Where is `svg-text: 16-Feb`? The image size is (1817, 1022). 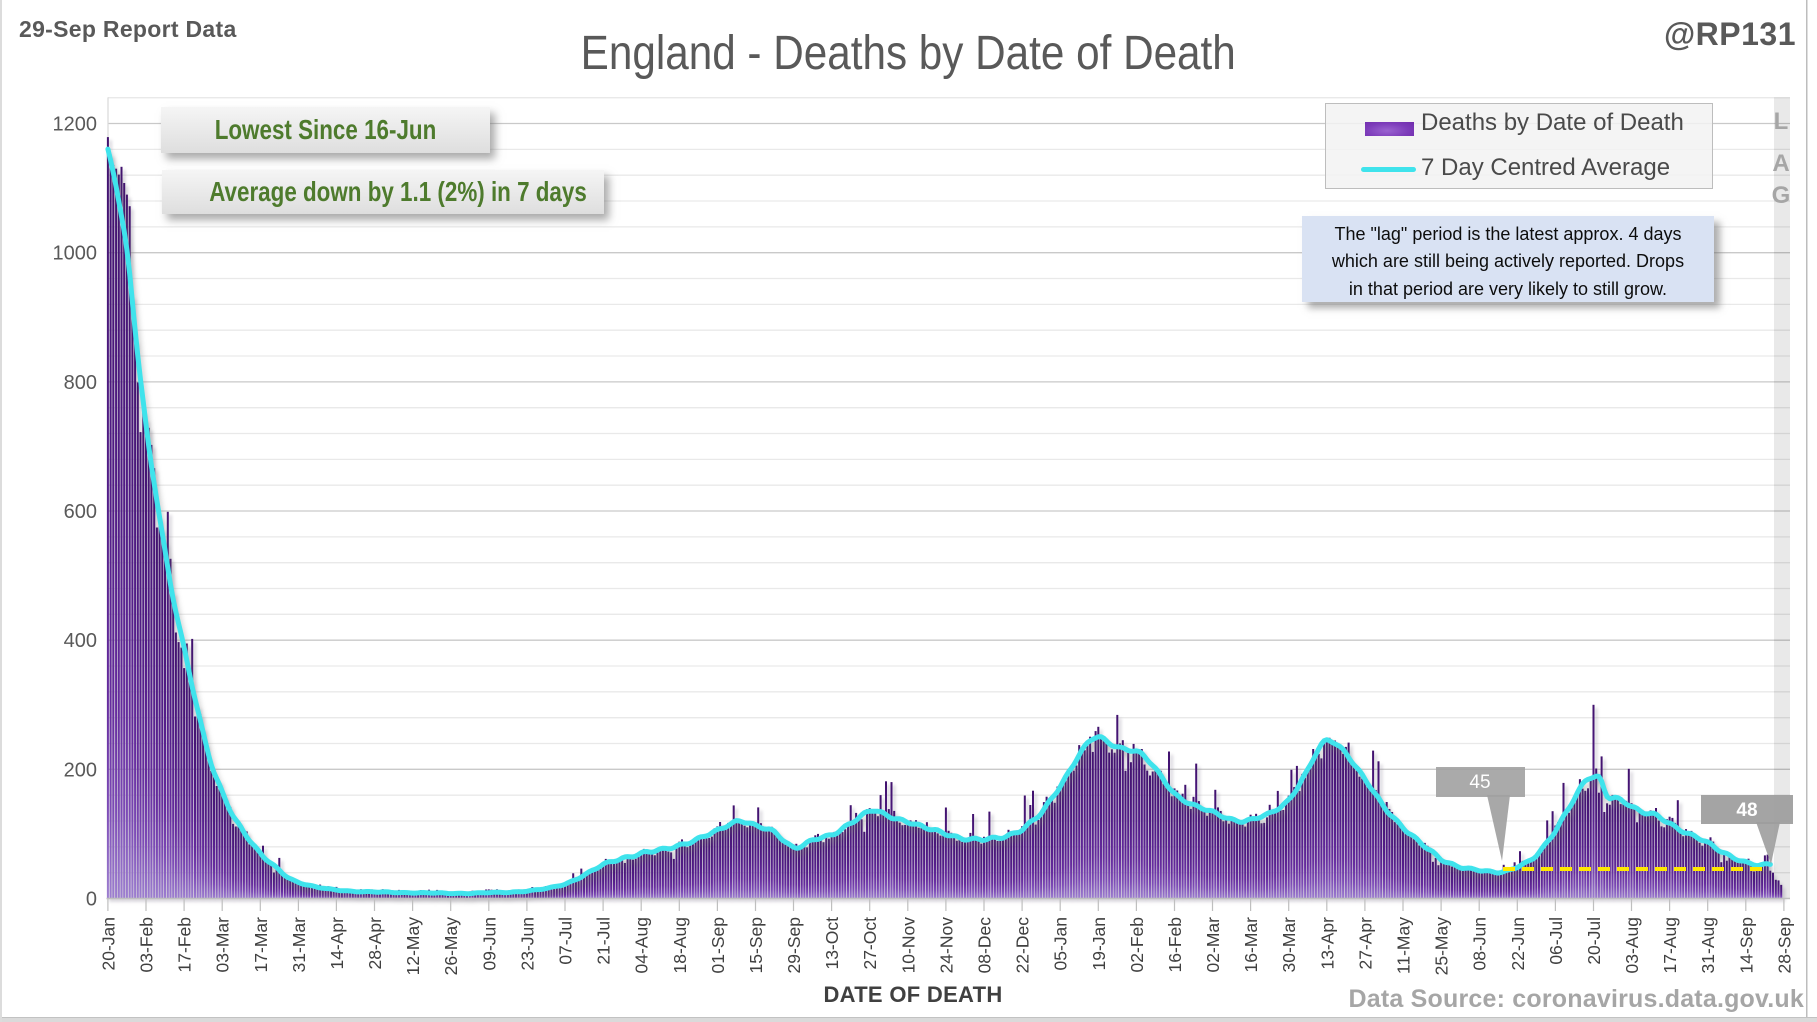
svg-text: 16-Feb is located at coordinates (1175, 944).